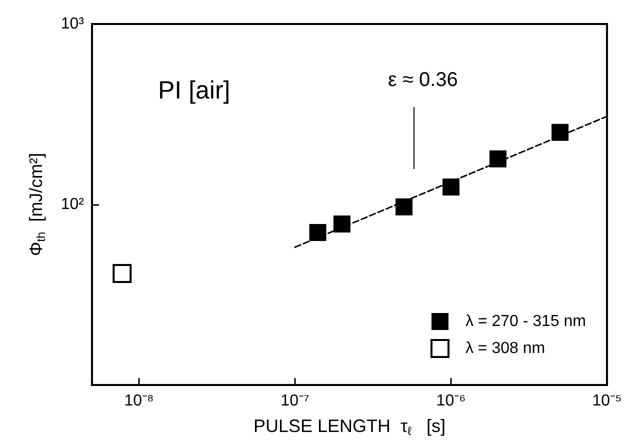 The height and width of the screenshot is (448, 636). What do you see at coordinates (139, 401) in the screenshot?
I see `x-tick-label: 10⁻⁸` at bounding box center [139, 401].